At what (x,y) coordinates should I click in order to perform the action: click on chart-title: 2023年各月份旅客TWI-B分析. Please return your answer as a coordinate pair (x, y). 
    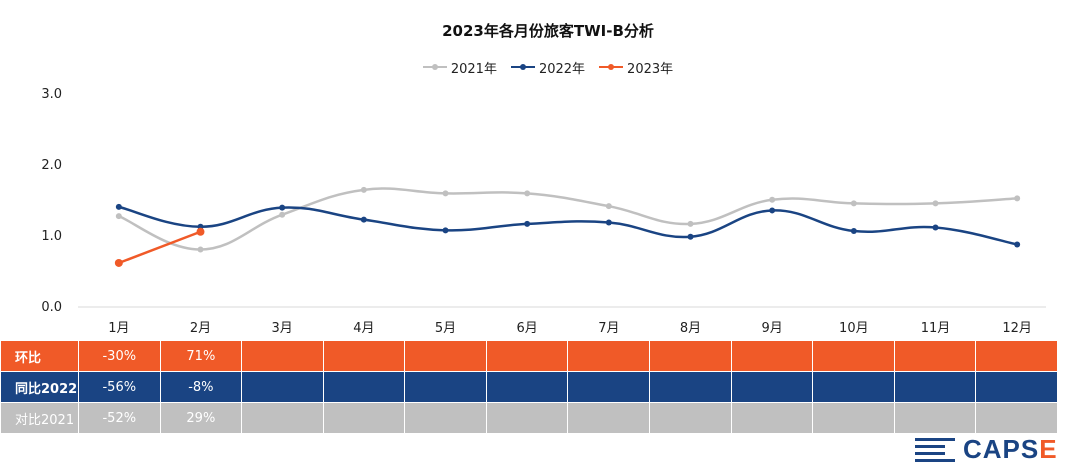
    Looking at the image, I should click on (548, 31).